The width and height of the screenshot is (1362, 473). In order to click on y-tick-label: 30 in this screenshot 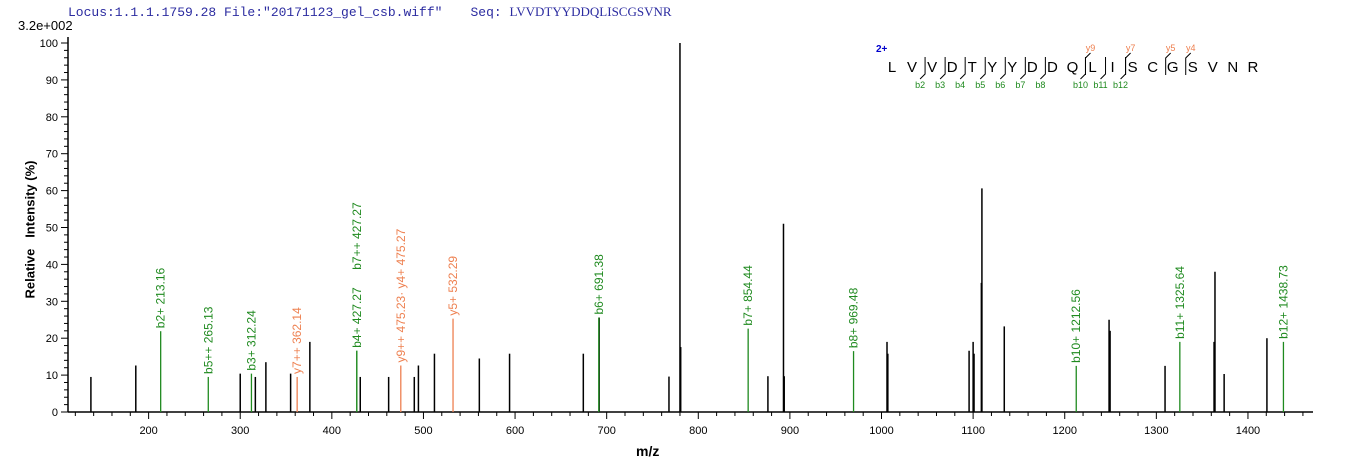, I will do `click(52, 302)`.